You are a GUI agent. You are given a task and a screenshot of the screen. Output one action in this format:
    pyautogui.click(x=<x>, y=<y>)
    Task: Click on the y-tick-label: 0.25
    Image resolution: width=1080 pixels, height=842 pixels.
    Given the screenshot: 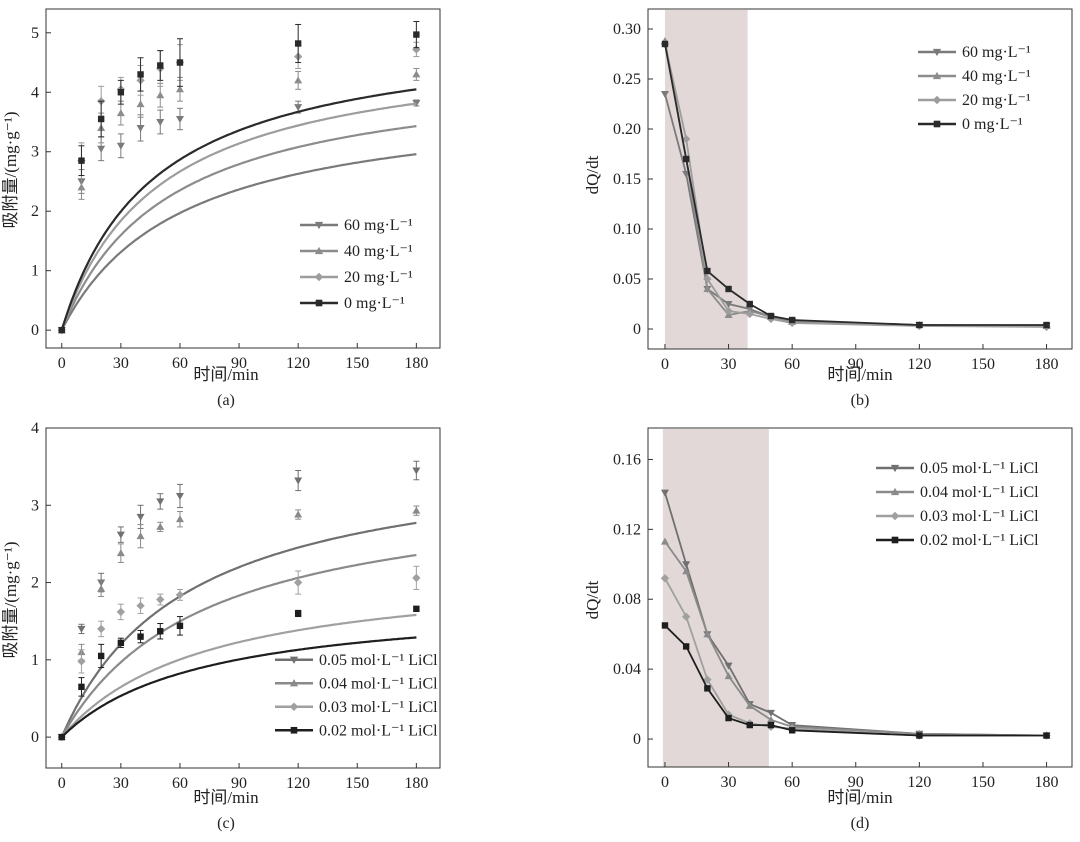 What is the action you would take?
    pyautogui.click(x=627, y=79)
    